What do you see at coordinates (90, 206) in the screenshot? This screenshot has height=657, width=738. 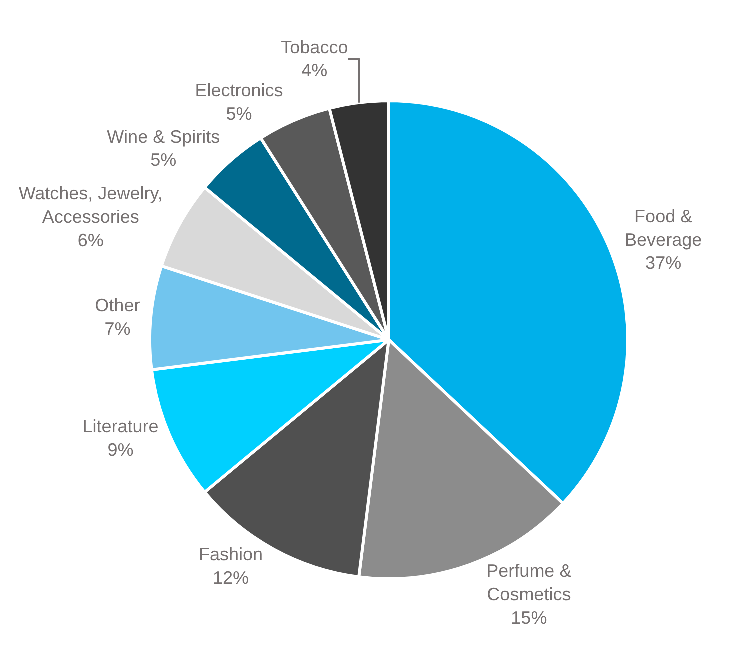 I see `slice-label: Watches, Jewelry, Accessories` at bounding box center [90, 206].